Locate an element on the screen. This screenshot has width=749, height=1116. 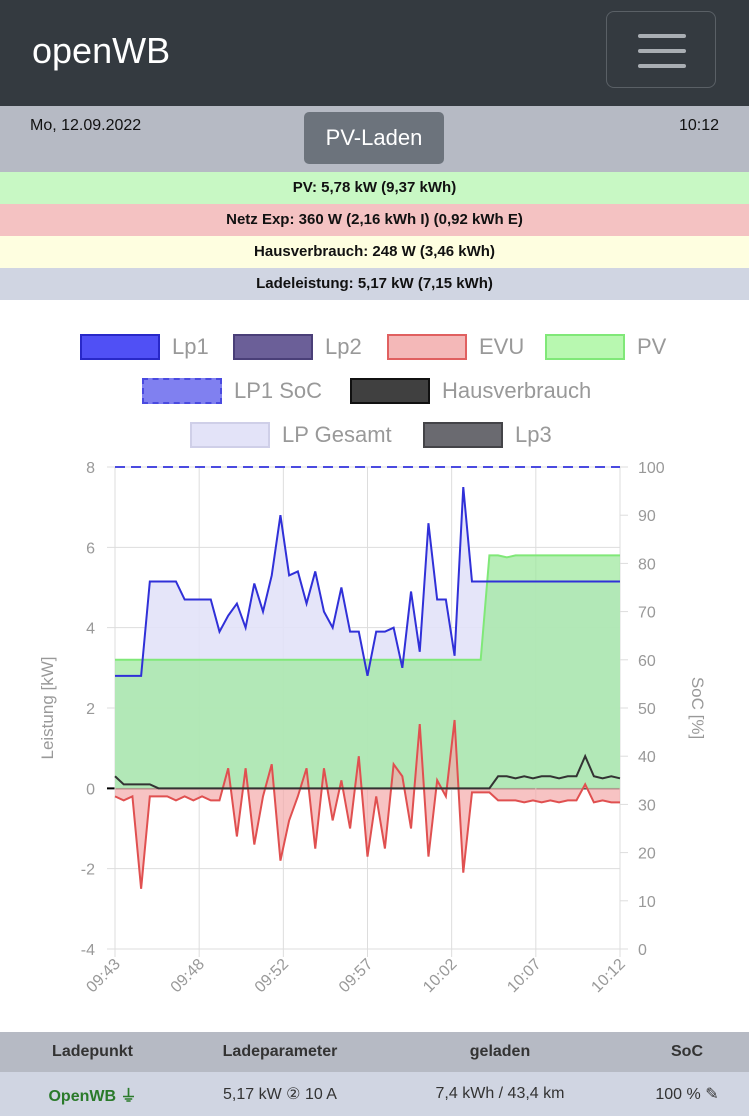
y-tick-label: -2 is located at coordinates (88, 870).